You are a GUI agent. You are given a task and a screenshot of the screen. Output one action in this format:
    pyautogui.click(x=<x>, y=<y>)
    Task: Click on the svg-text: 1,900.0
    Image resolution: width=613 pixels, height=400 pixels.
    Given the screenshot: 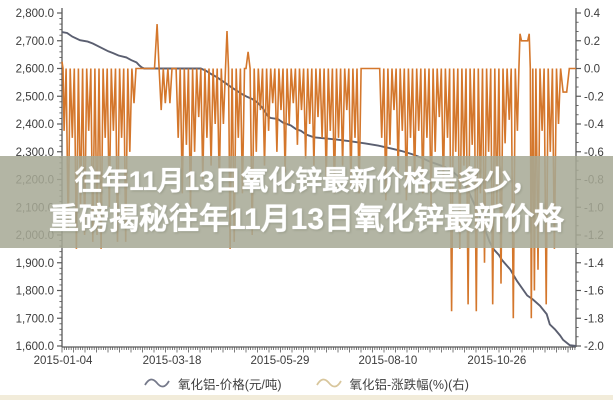 What is the action you would take?
    pyautogui.click(x=35, y=264)
    